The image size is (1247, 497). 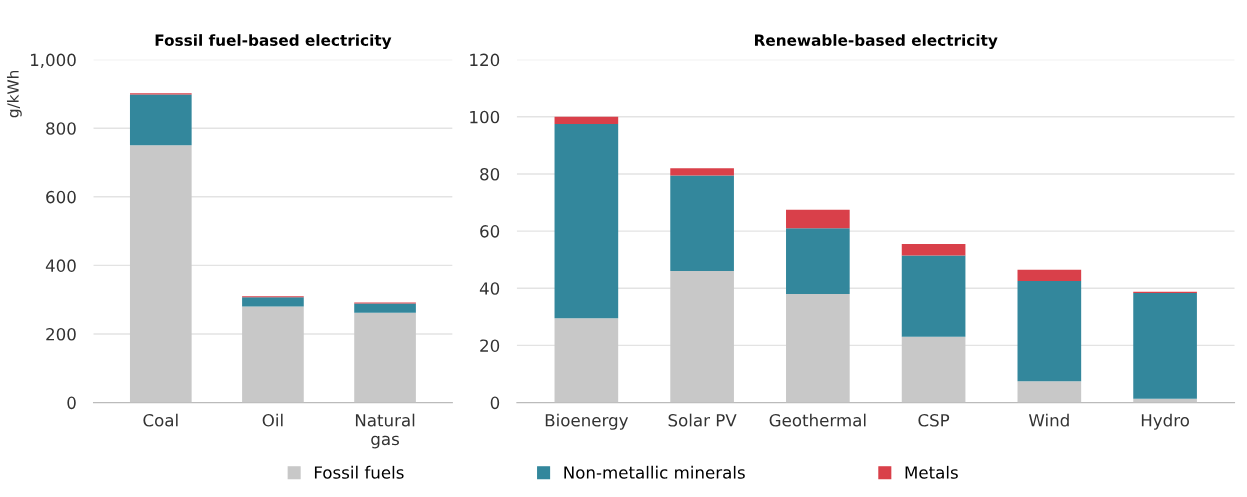 I want to click on chart-title: Renewable-based electricity, so click(x=876, y=42).